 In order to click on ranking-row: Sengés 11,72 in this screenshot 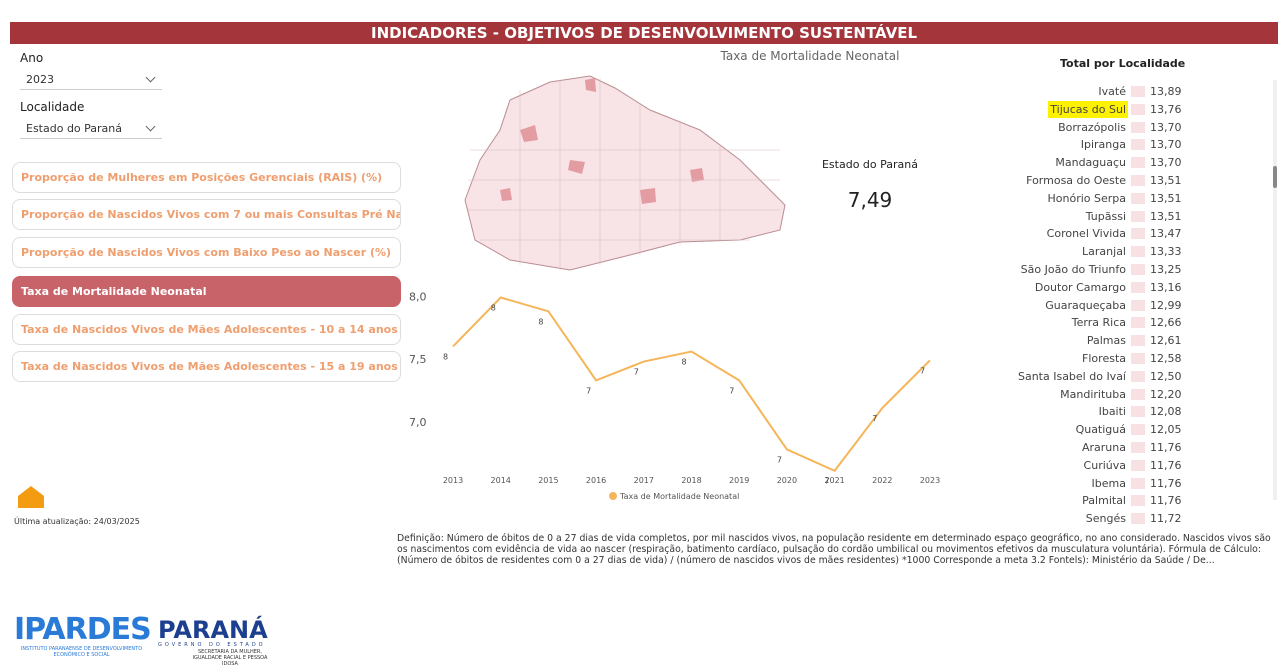, I will do `click(1132, 518)`.